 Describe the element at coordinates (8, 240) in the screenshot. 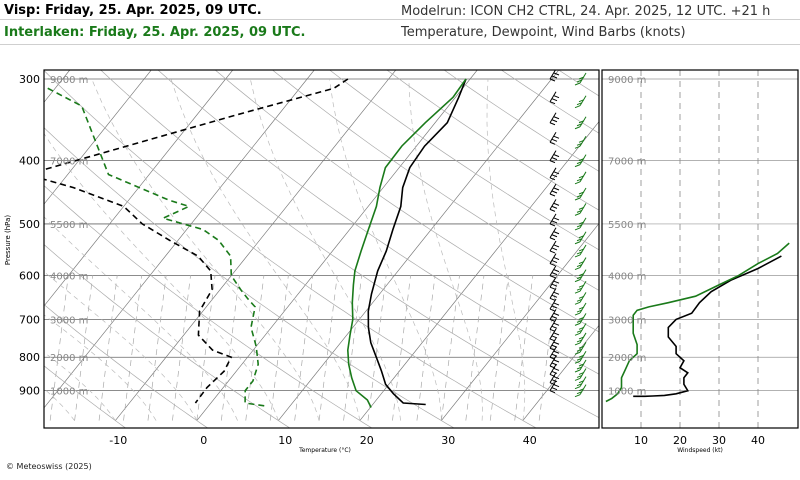

I see `pressure-axis-label: Pressure (hPa)` at that location.